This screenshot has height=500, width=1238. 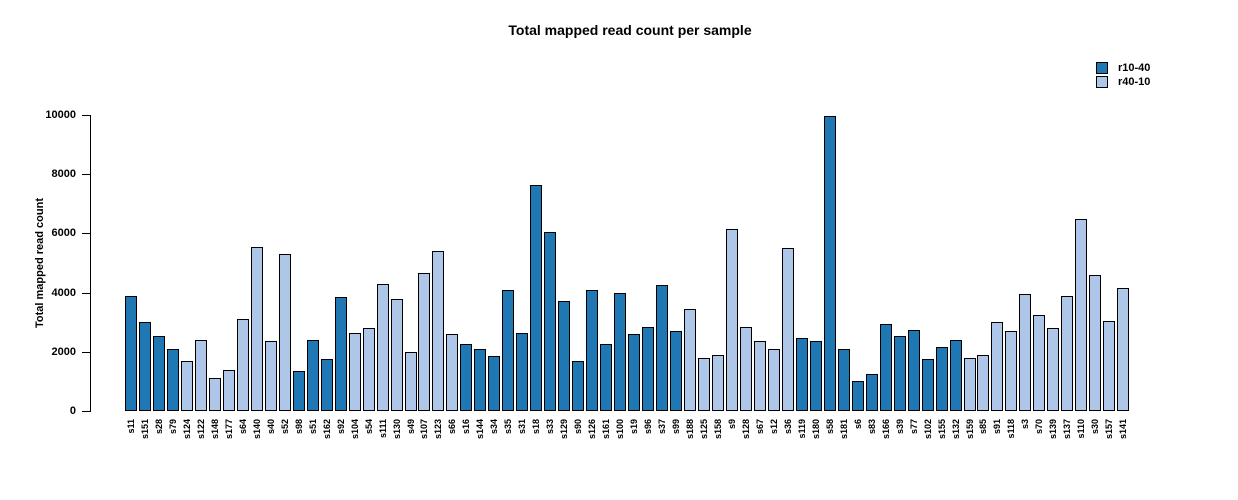 I want to click on x-tick-label: s19, so click(x=634, y=427).